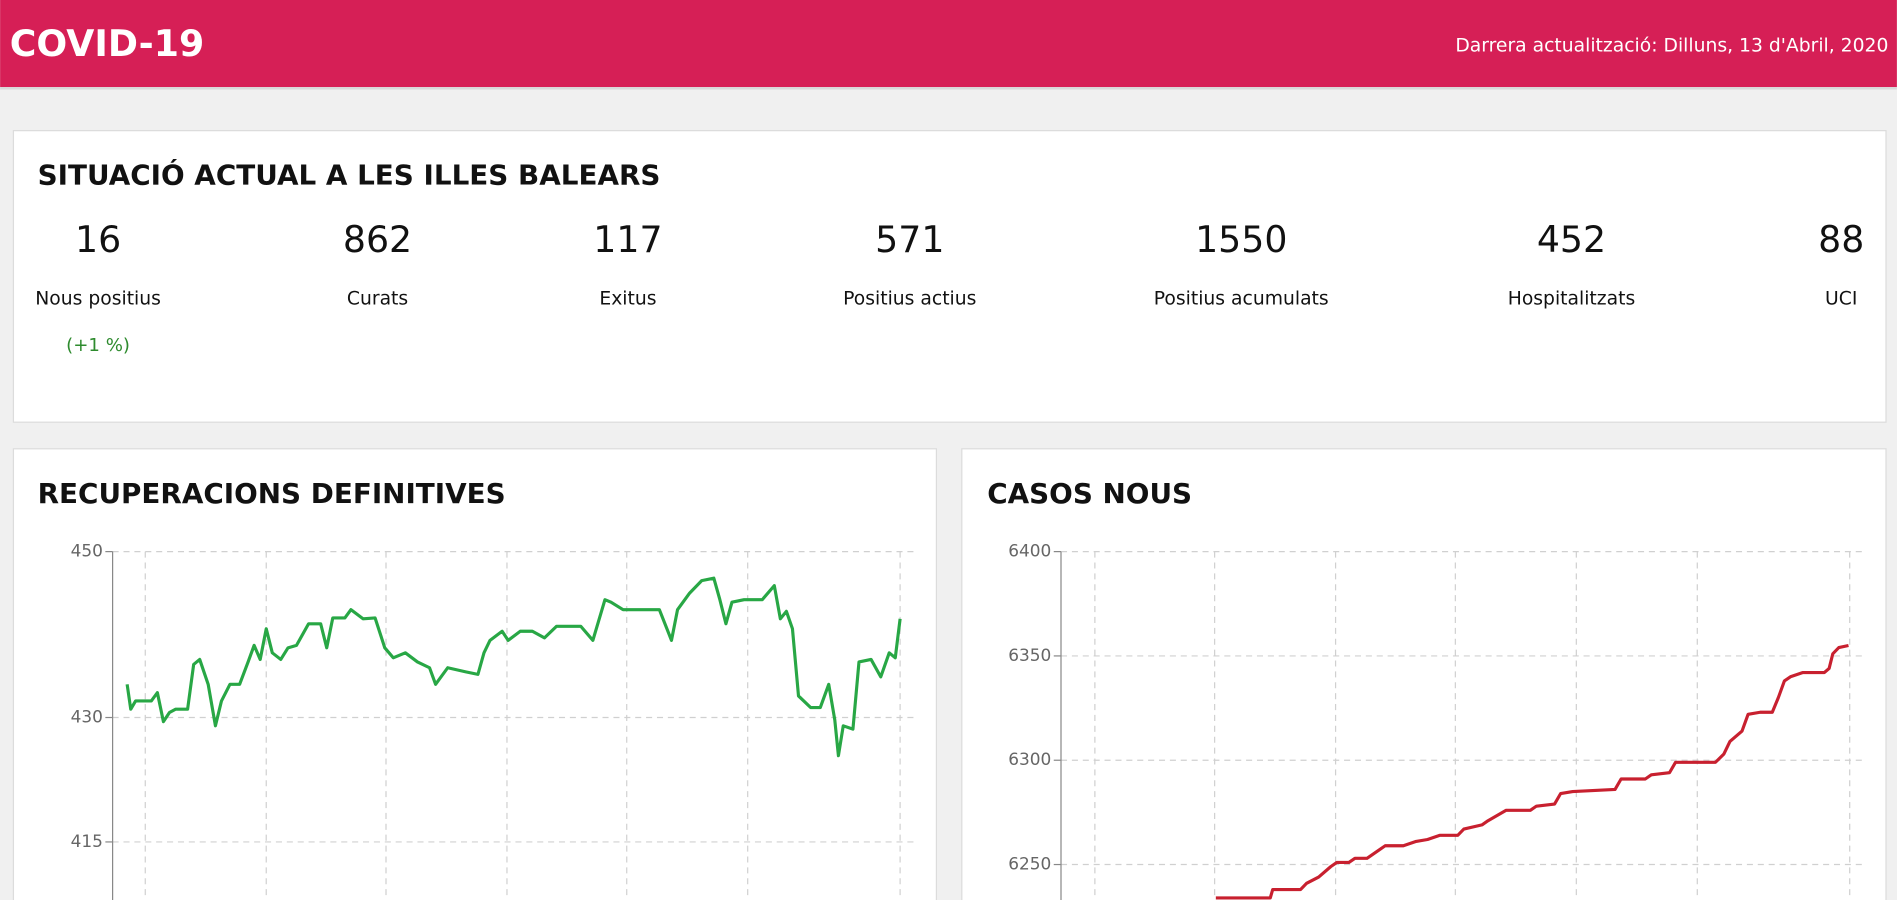 The image size is (1897, 900). What do you see at coordinates (1089, 493) in the screenshot?
I see `chart-title: CASOS NOUS` at bounding box center [1089, 493].